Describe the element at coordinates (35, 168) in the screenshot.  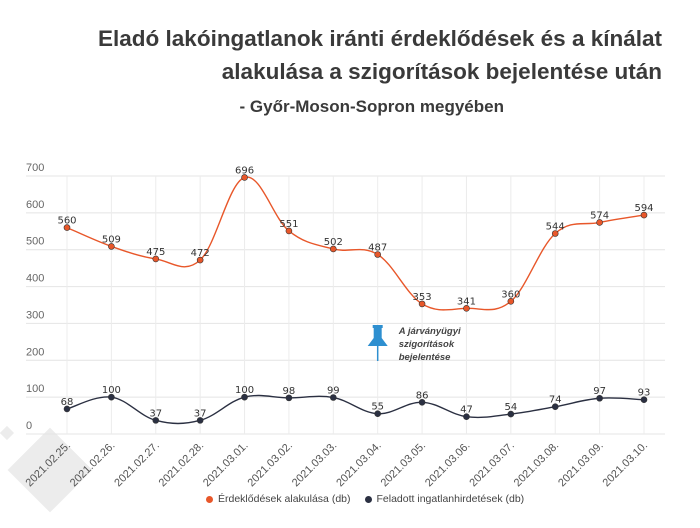
I see `y-tick-label: 700` at that location.